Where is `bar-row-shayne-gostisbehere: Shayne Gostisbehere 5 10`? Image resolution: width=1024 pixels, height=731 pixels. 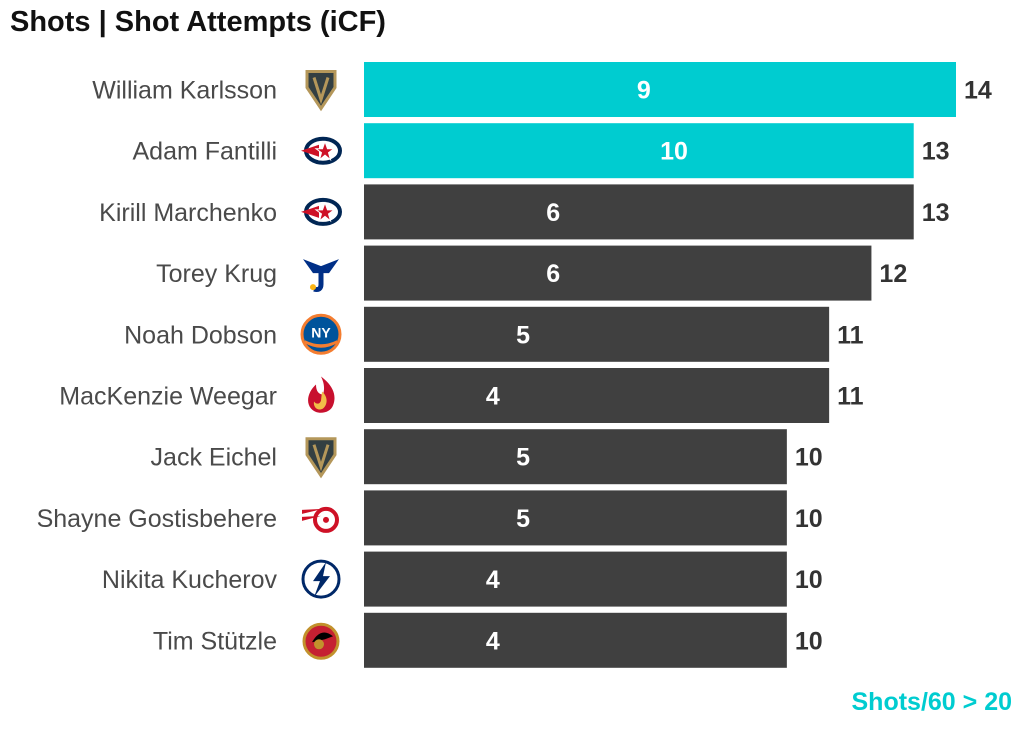
bar-row-shayne-gostisbehere: Shayne Gostisbehere 5 10 is located at coordinates (430, 518).